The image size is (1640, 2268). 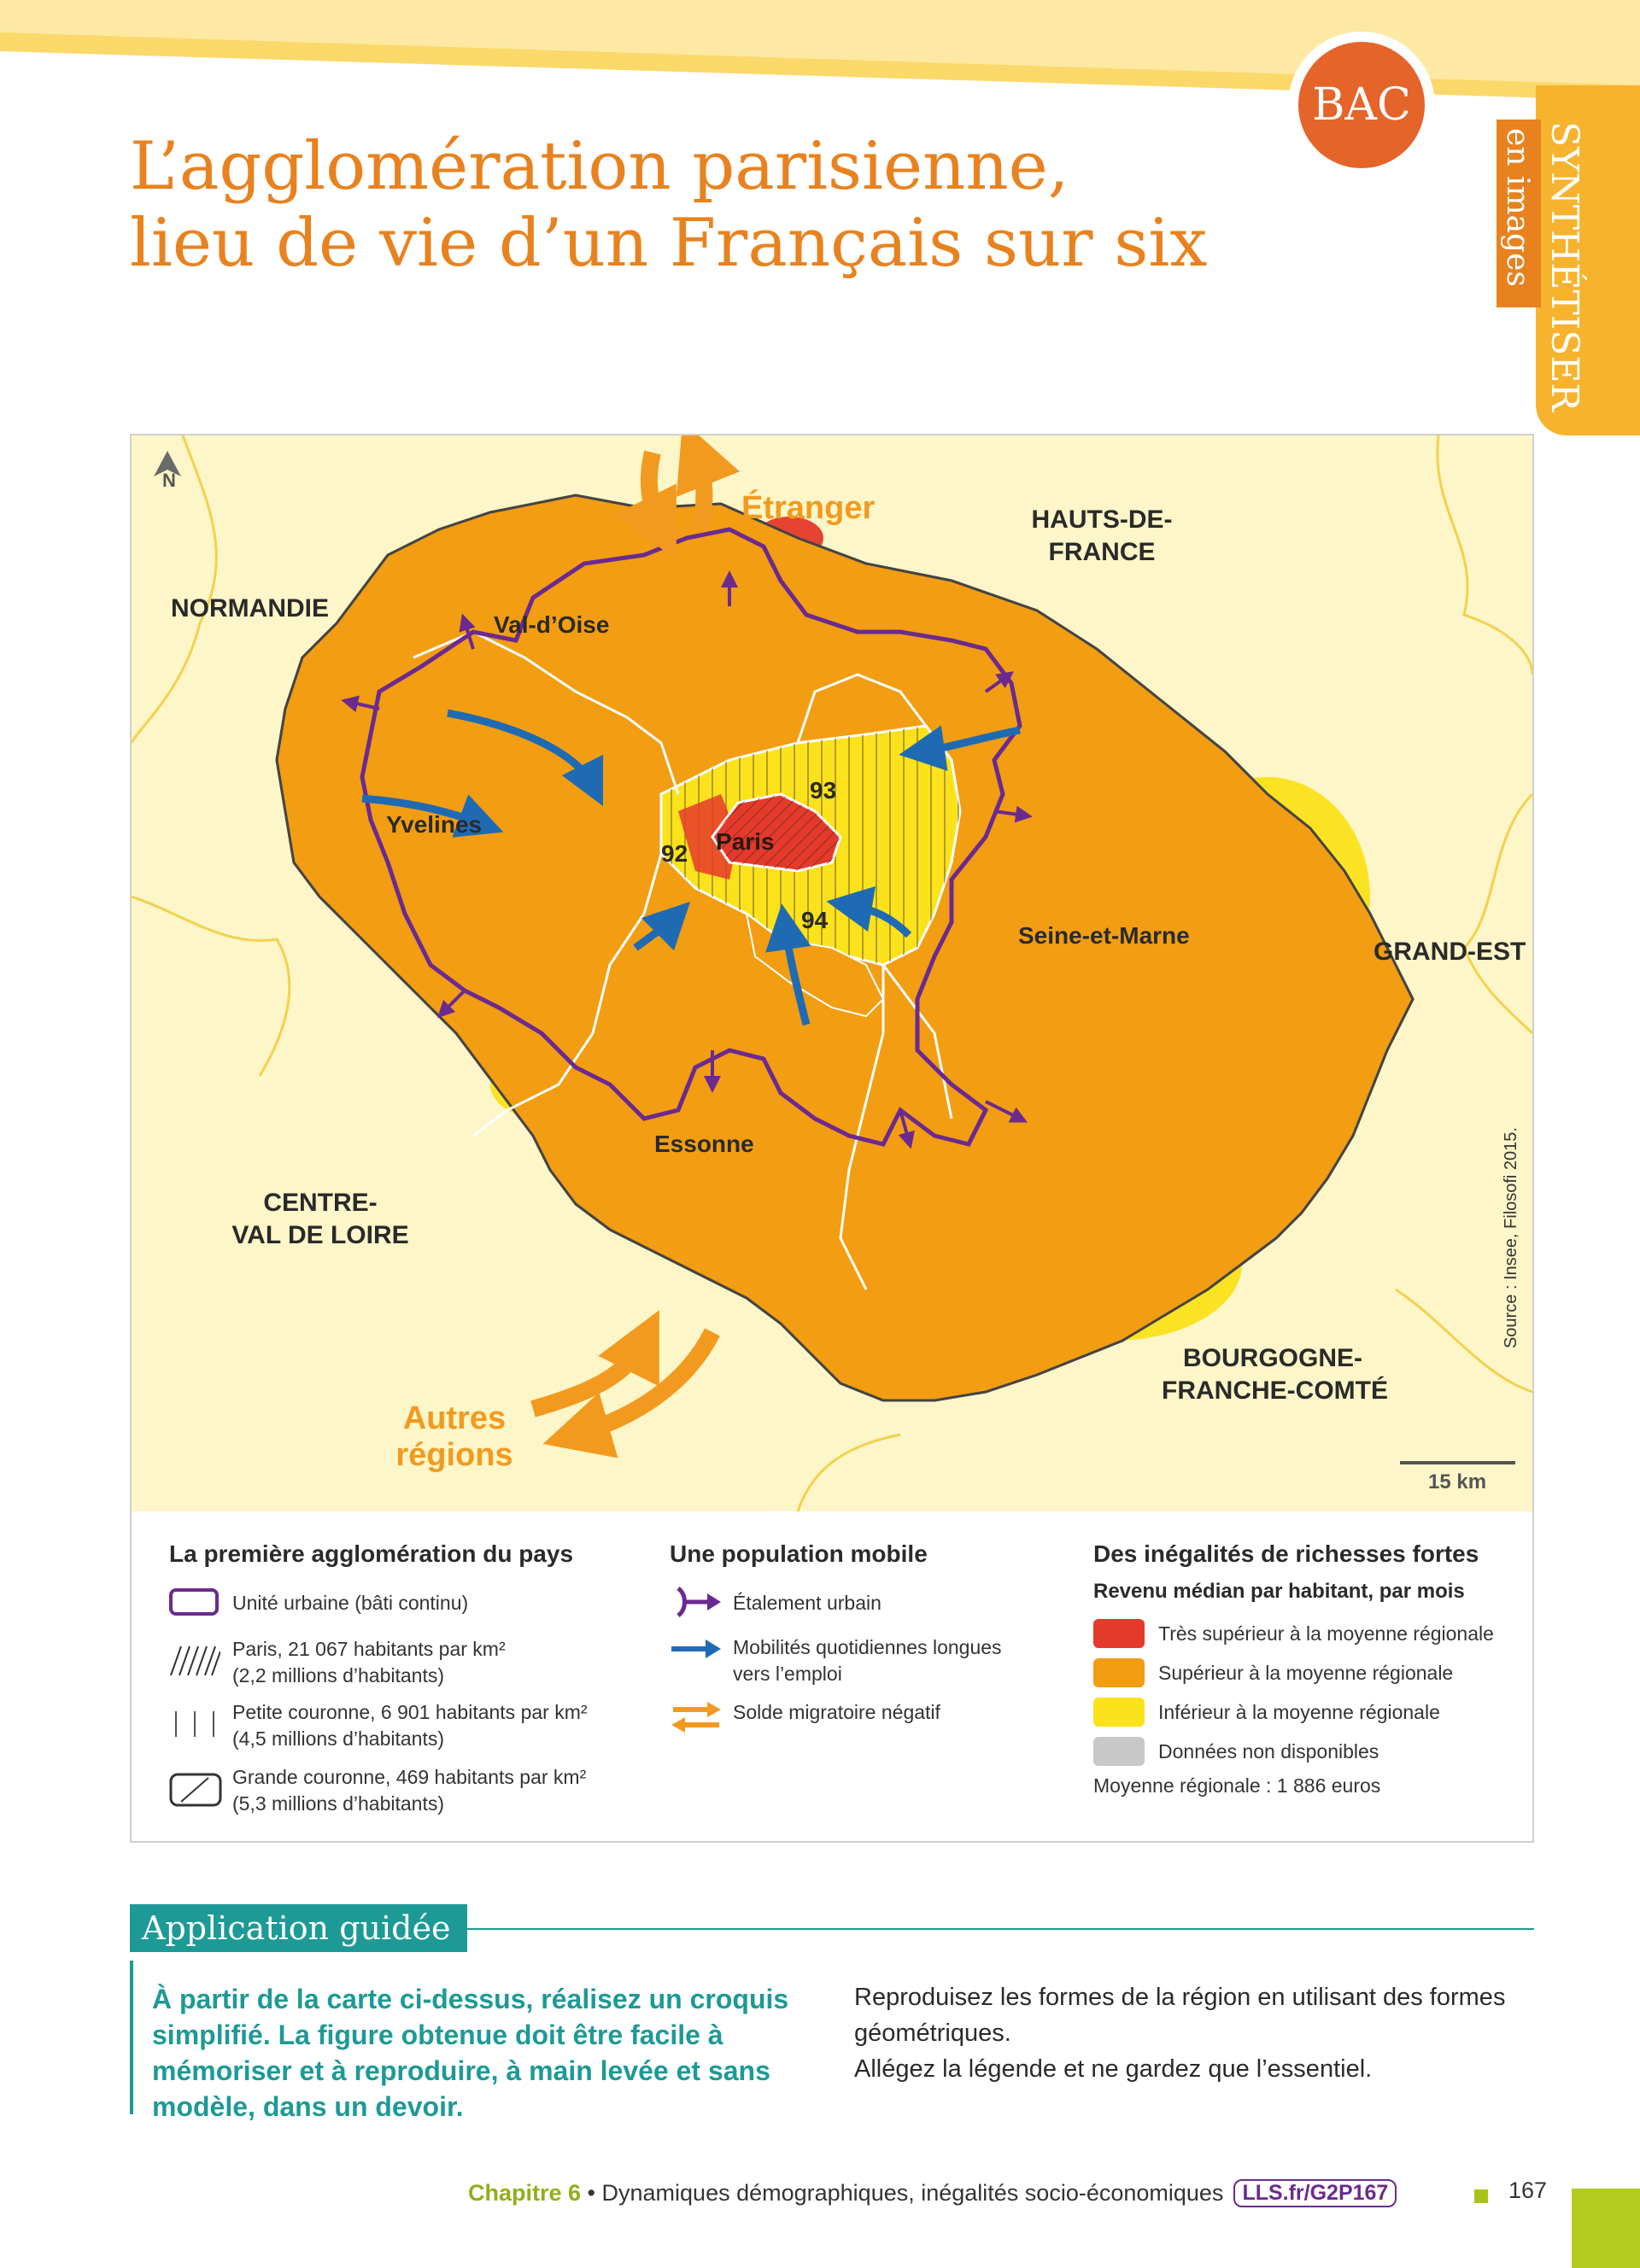 What do you see at coordinates (1102, 552) in the screenshot?
I see `region-hdf-line-2: FRANCE` at bounding box center [1102, 552].